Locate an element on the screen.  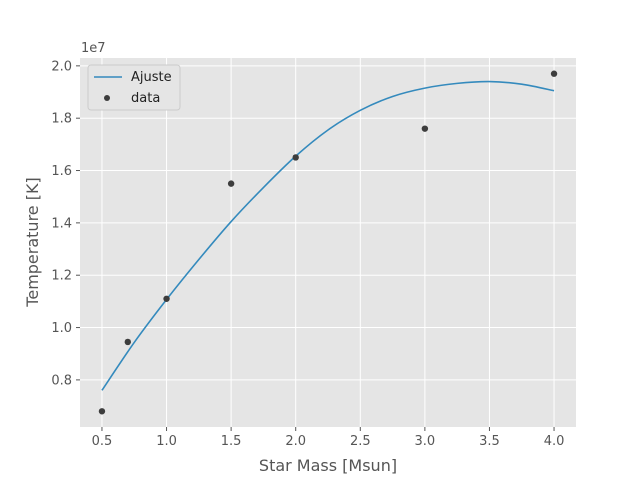
x-tick-label: 4.0 is located at coordinates (554, 441).